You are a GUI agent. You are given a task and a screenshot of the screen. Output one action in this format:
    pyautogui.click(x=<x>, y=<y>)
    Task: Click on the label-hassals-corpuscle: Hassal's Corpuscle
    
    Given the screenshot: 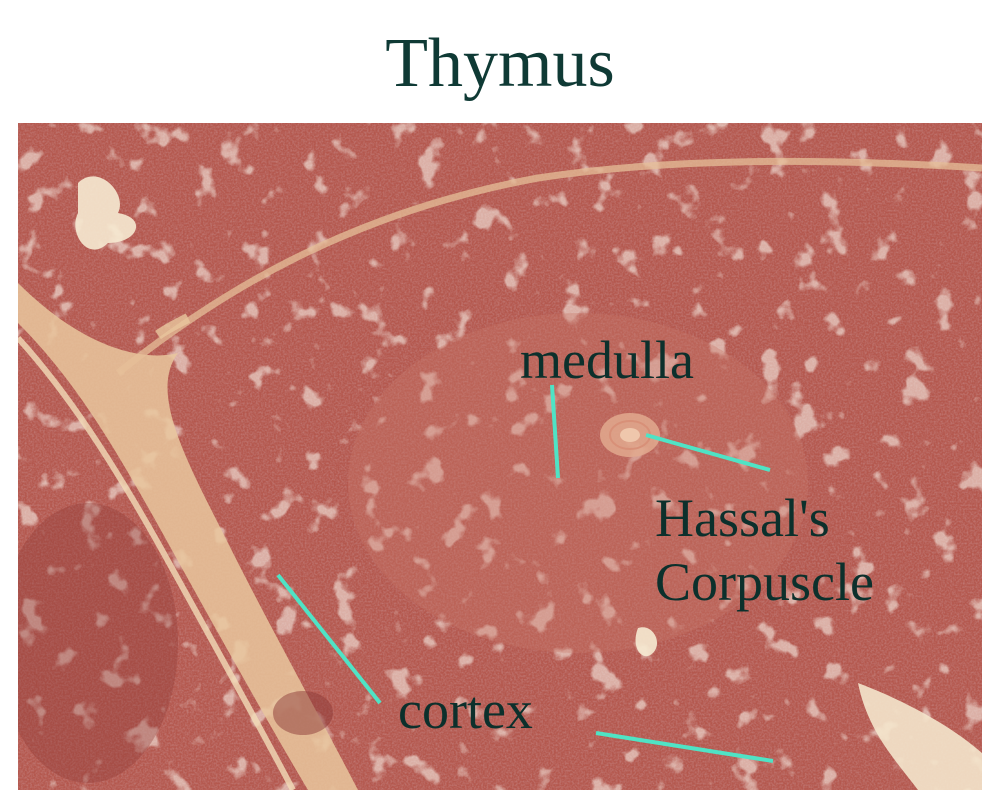 What is the action you would take?
    pyautogui.click(x=815, y=550)
    